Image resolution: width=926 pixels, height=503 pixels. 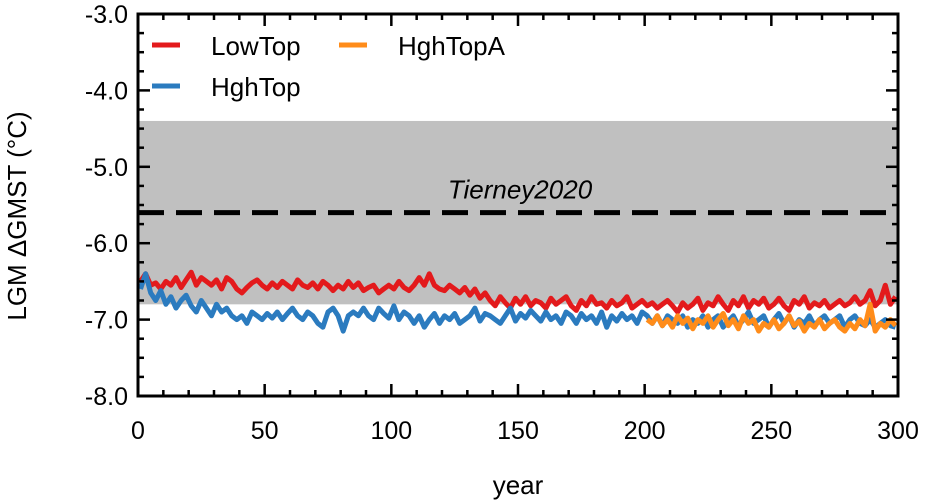 What do you see at coordinates (106, 206) in the screenshot?
I see `y-tick-labels: -8.0 -7.0 -6.0 -5.0 -4.0 -3.0` at bounding box center [106, 206].